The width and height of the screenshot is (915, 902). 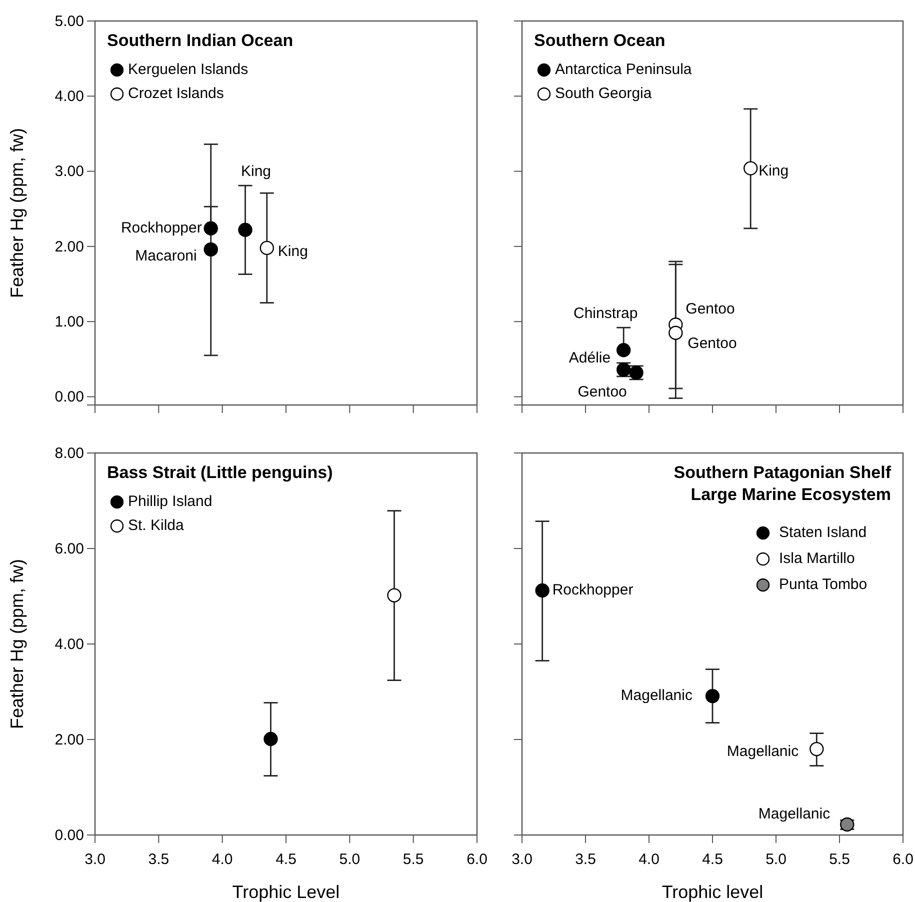 What do you see at coordinates (170, 501) in the screenshot?
I see `legend-label: Phillip Island` at bounding box center [170, 501].